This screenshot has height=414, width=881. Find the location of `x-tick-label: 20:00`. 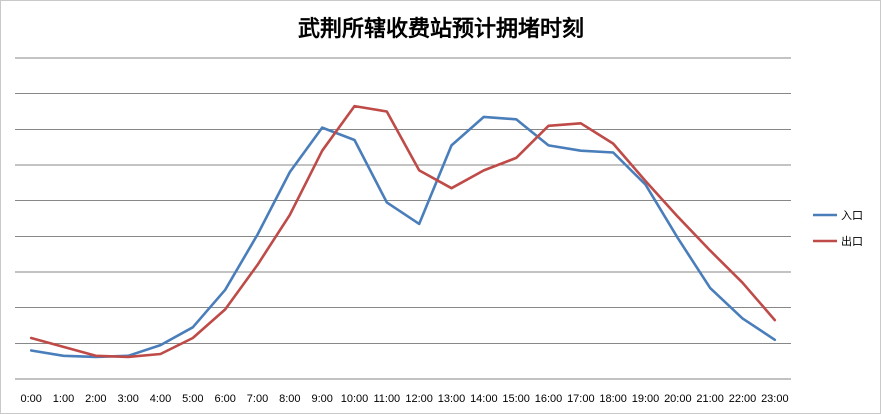

x-tick-label: 20:00 is located at coordinates (678, 399).